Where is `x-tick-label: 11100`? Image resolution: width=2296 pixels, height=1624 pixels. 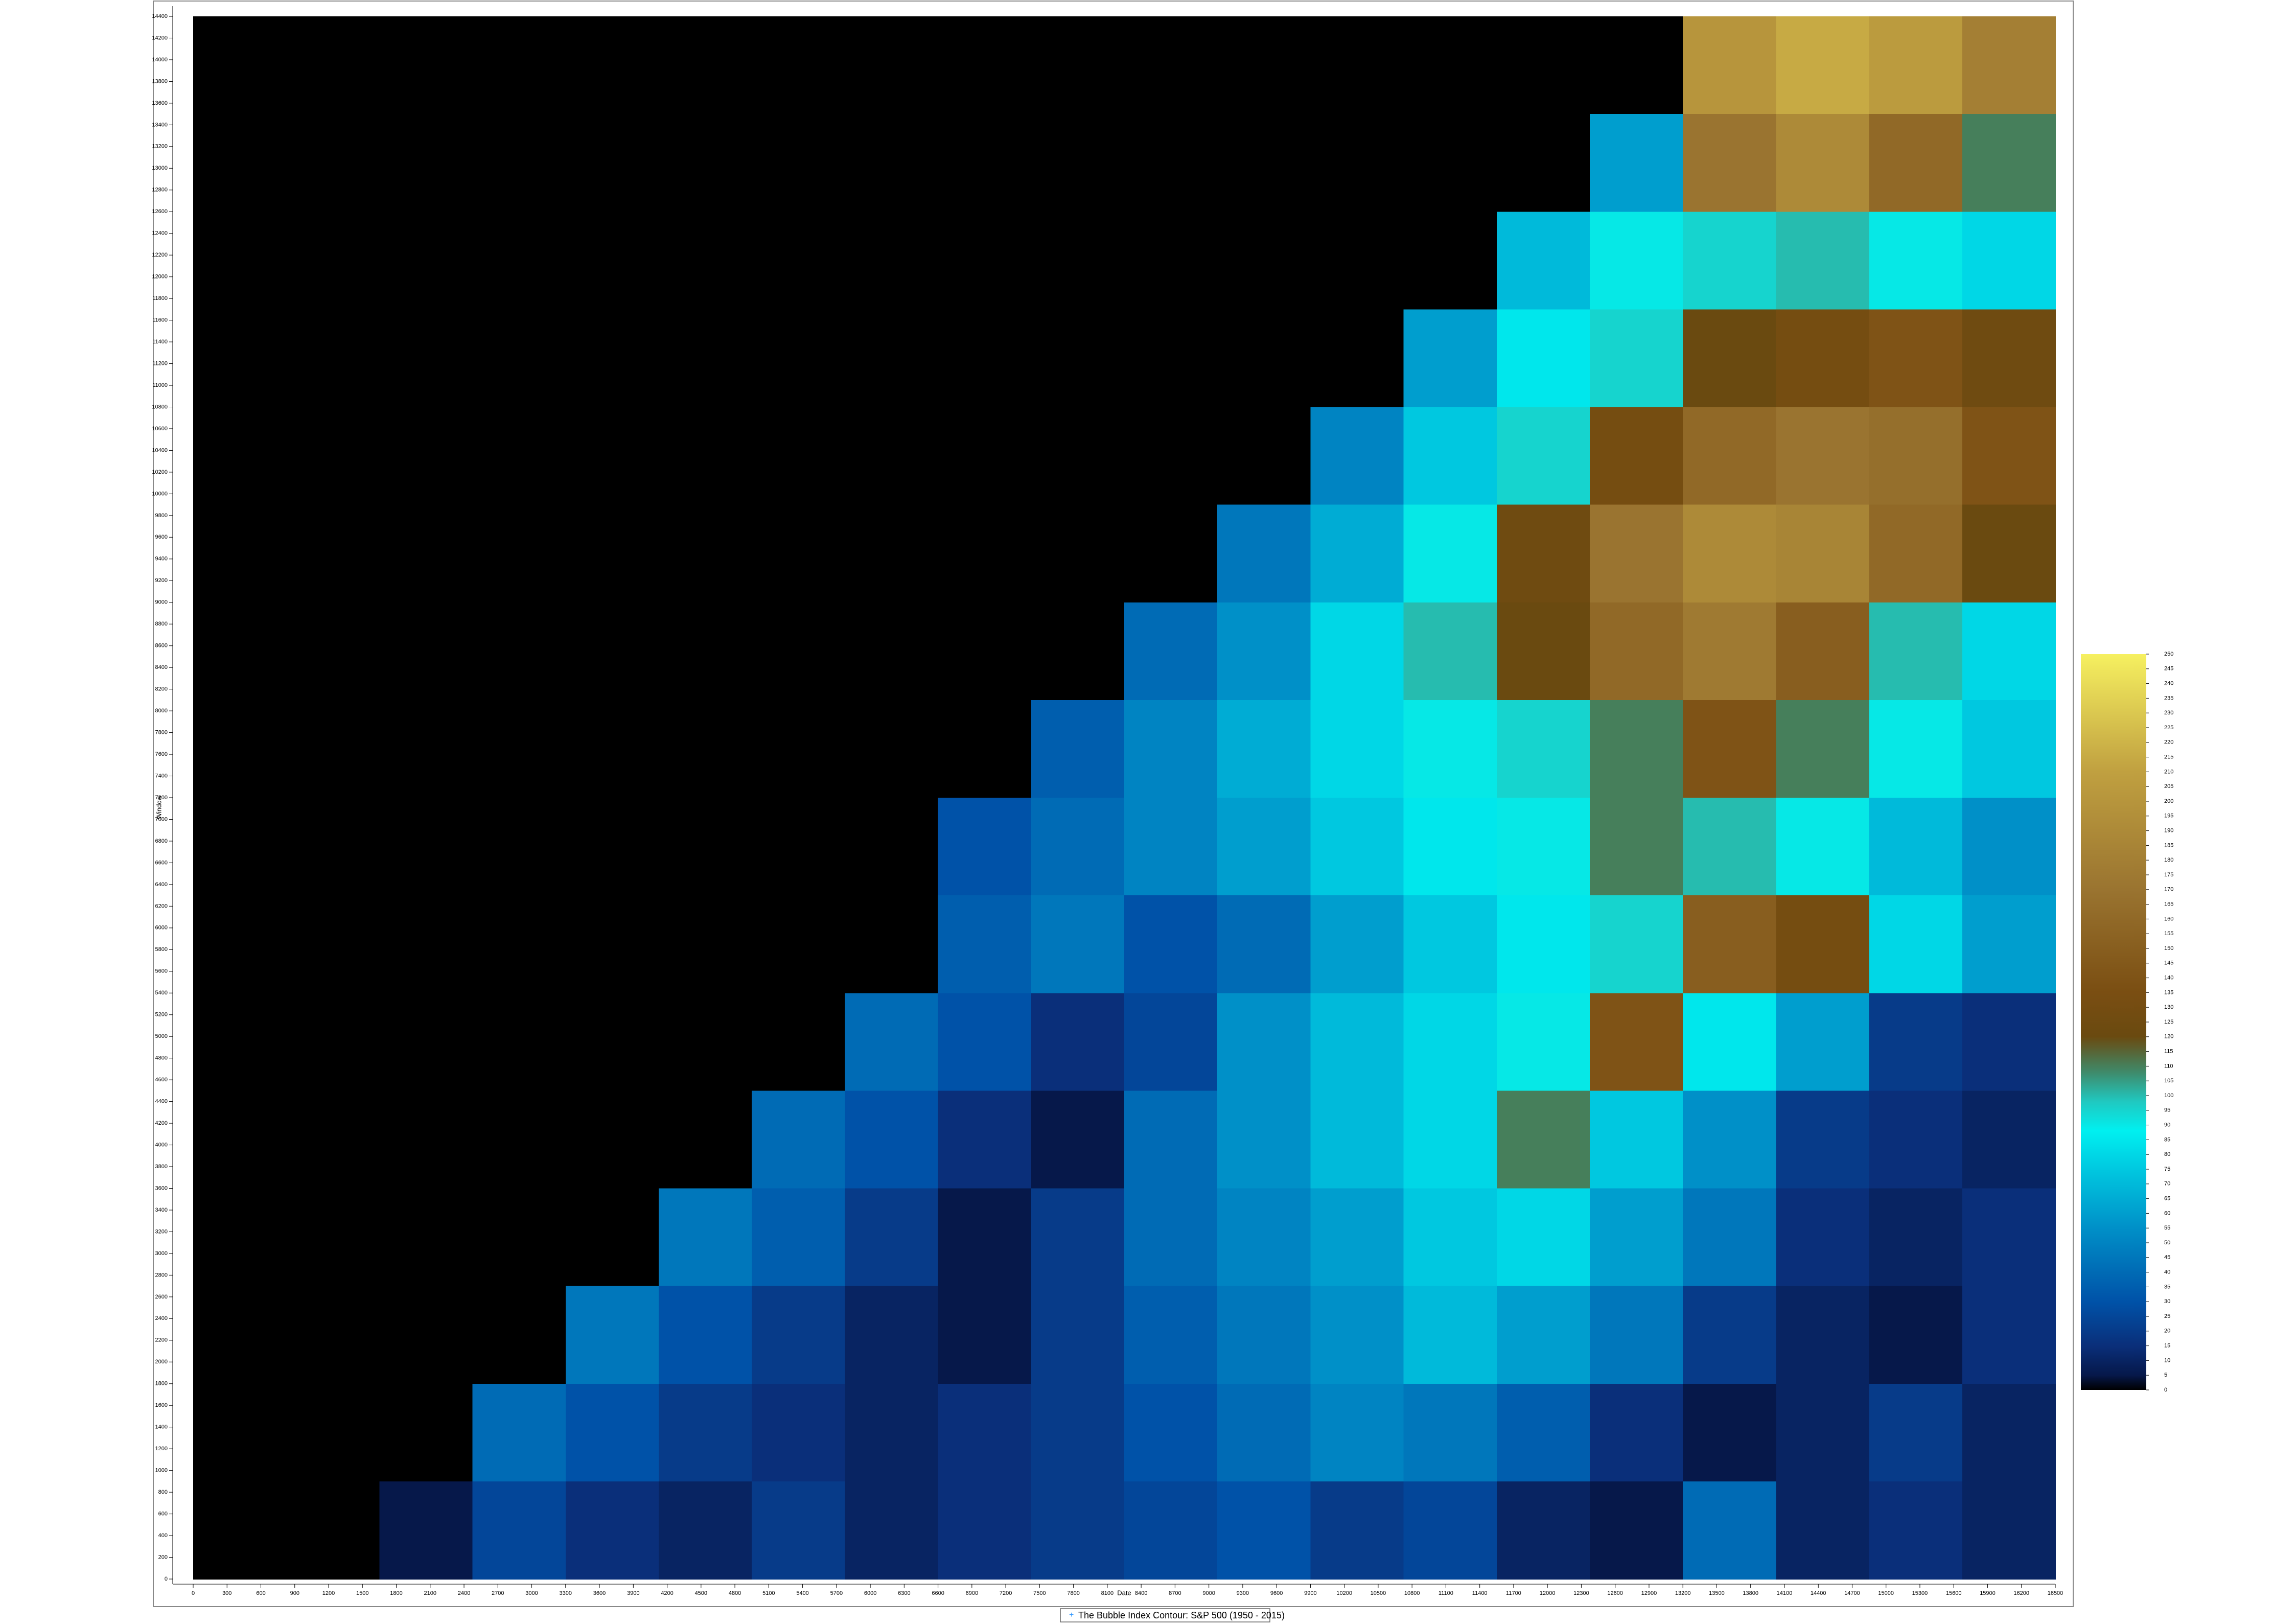 x-tick-label: 11100 is located at coordinates (1446, 1593).